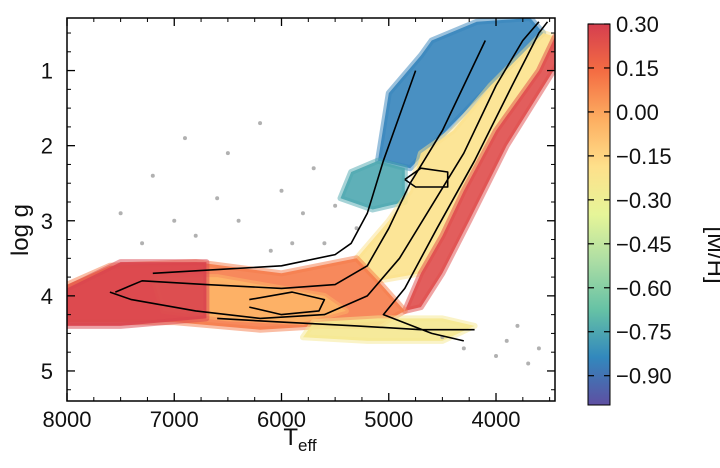  I want to click on colorbar-tick-label: −0.15, so click(644, 156).